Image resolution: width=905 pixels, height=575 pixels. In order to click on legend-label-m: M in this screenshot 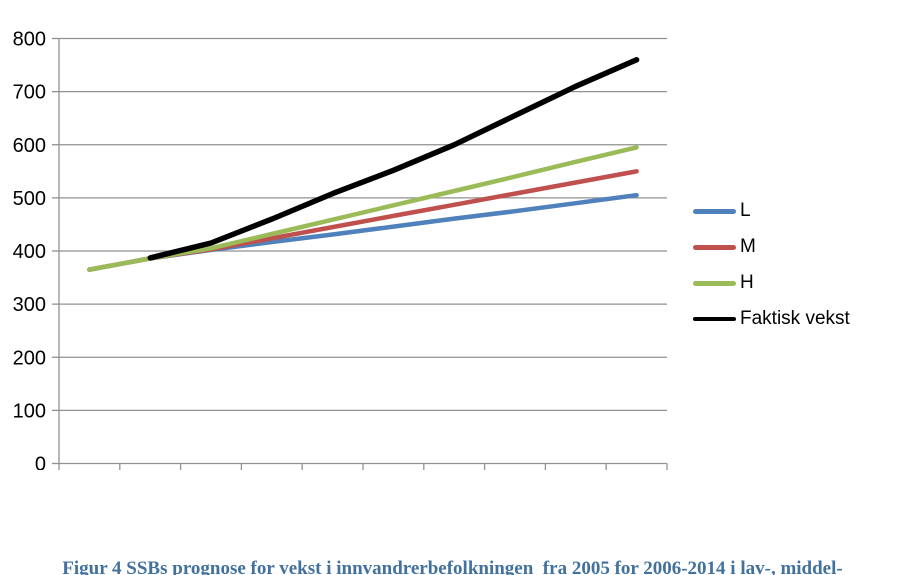, I will do `click(748, 246)`.